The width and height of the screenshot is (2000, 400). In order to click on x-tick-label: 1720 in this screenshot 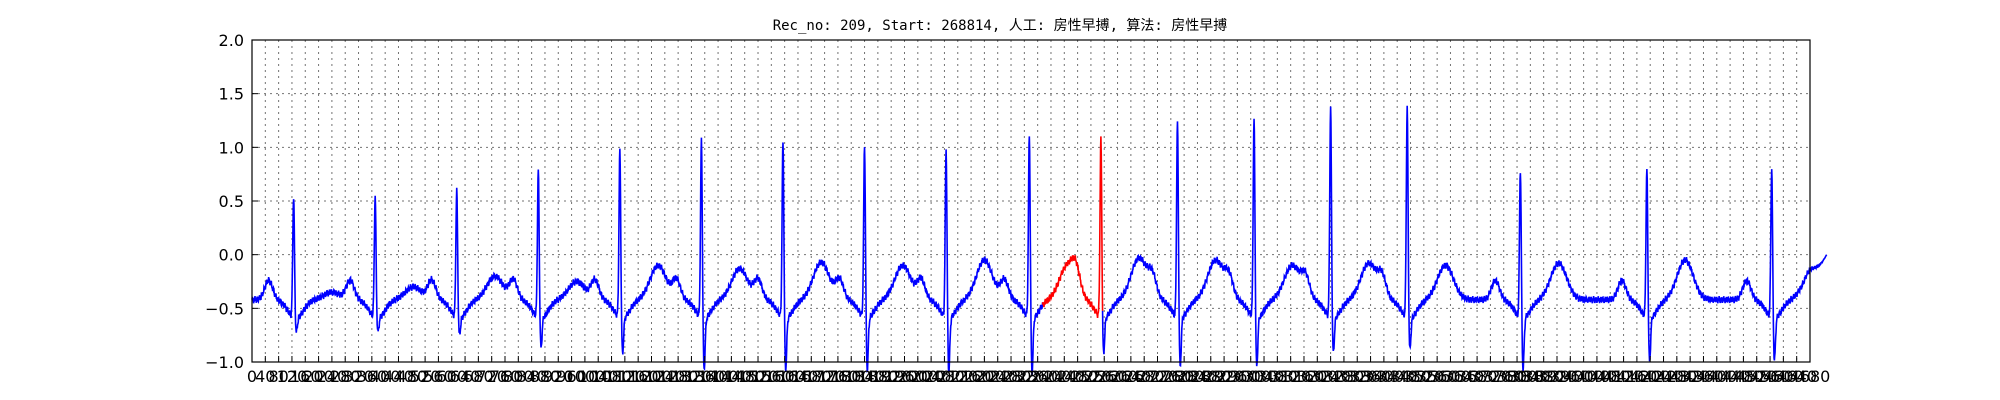, I will do `click(824, 376)`.